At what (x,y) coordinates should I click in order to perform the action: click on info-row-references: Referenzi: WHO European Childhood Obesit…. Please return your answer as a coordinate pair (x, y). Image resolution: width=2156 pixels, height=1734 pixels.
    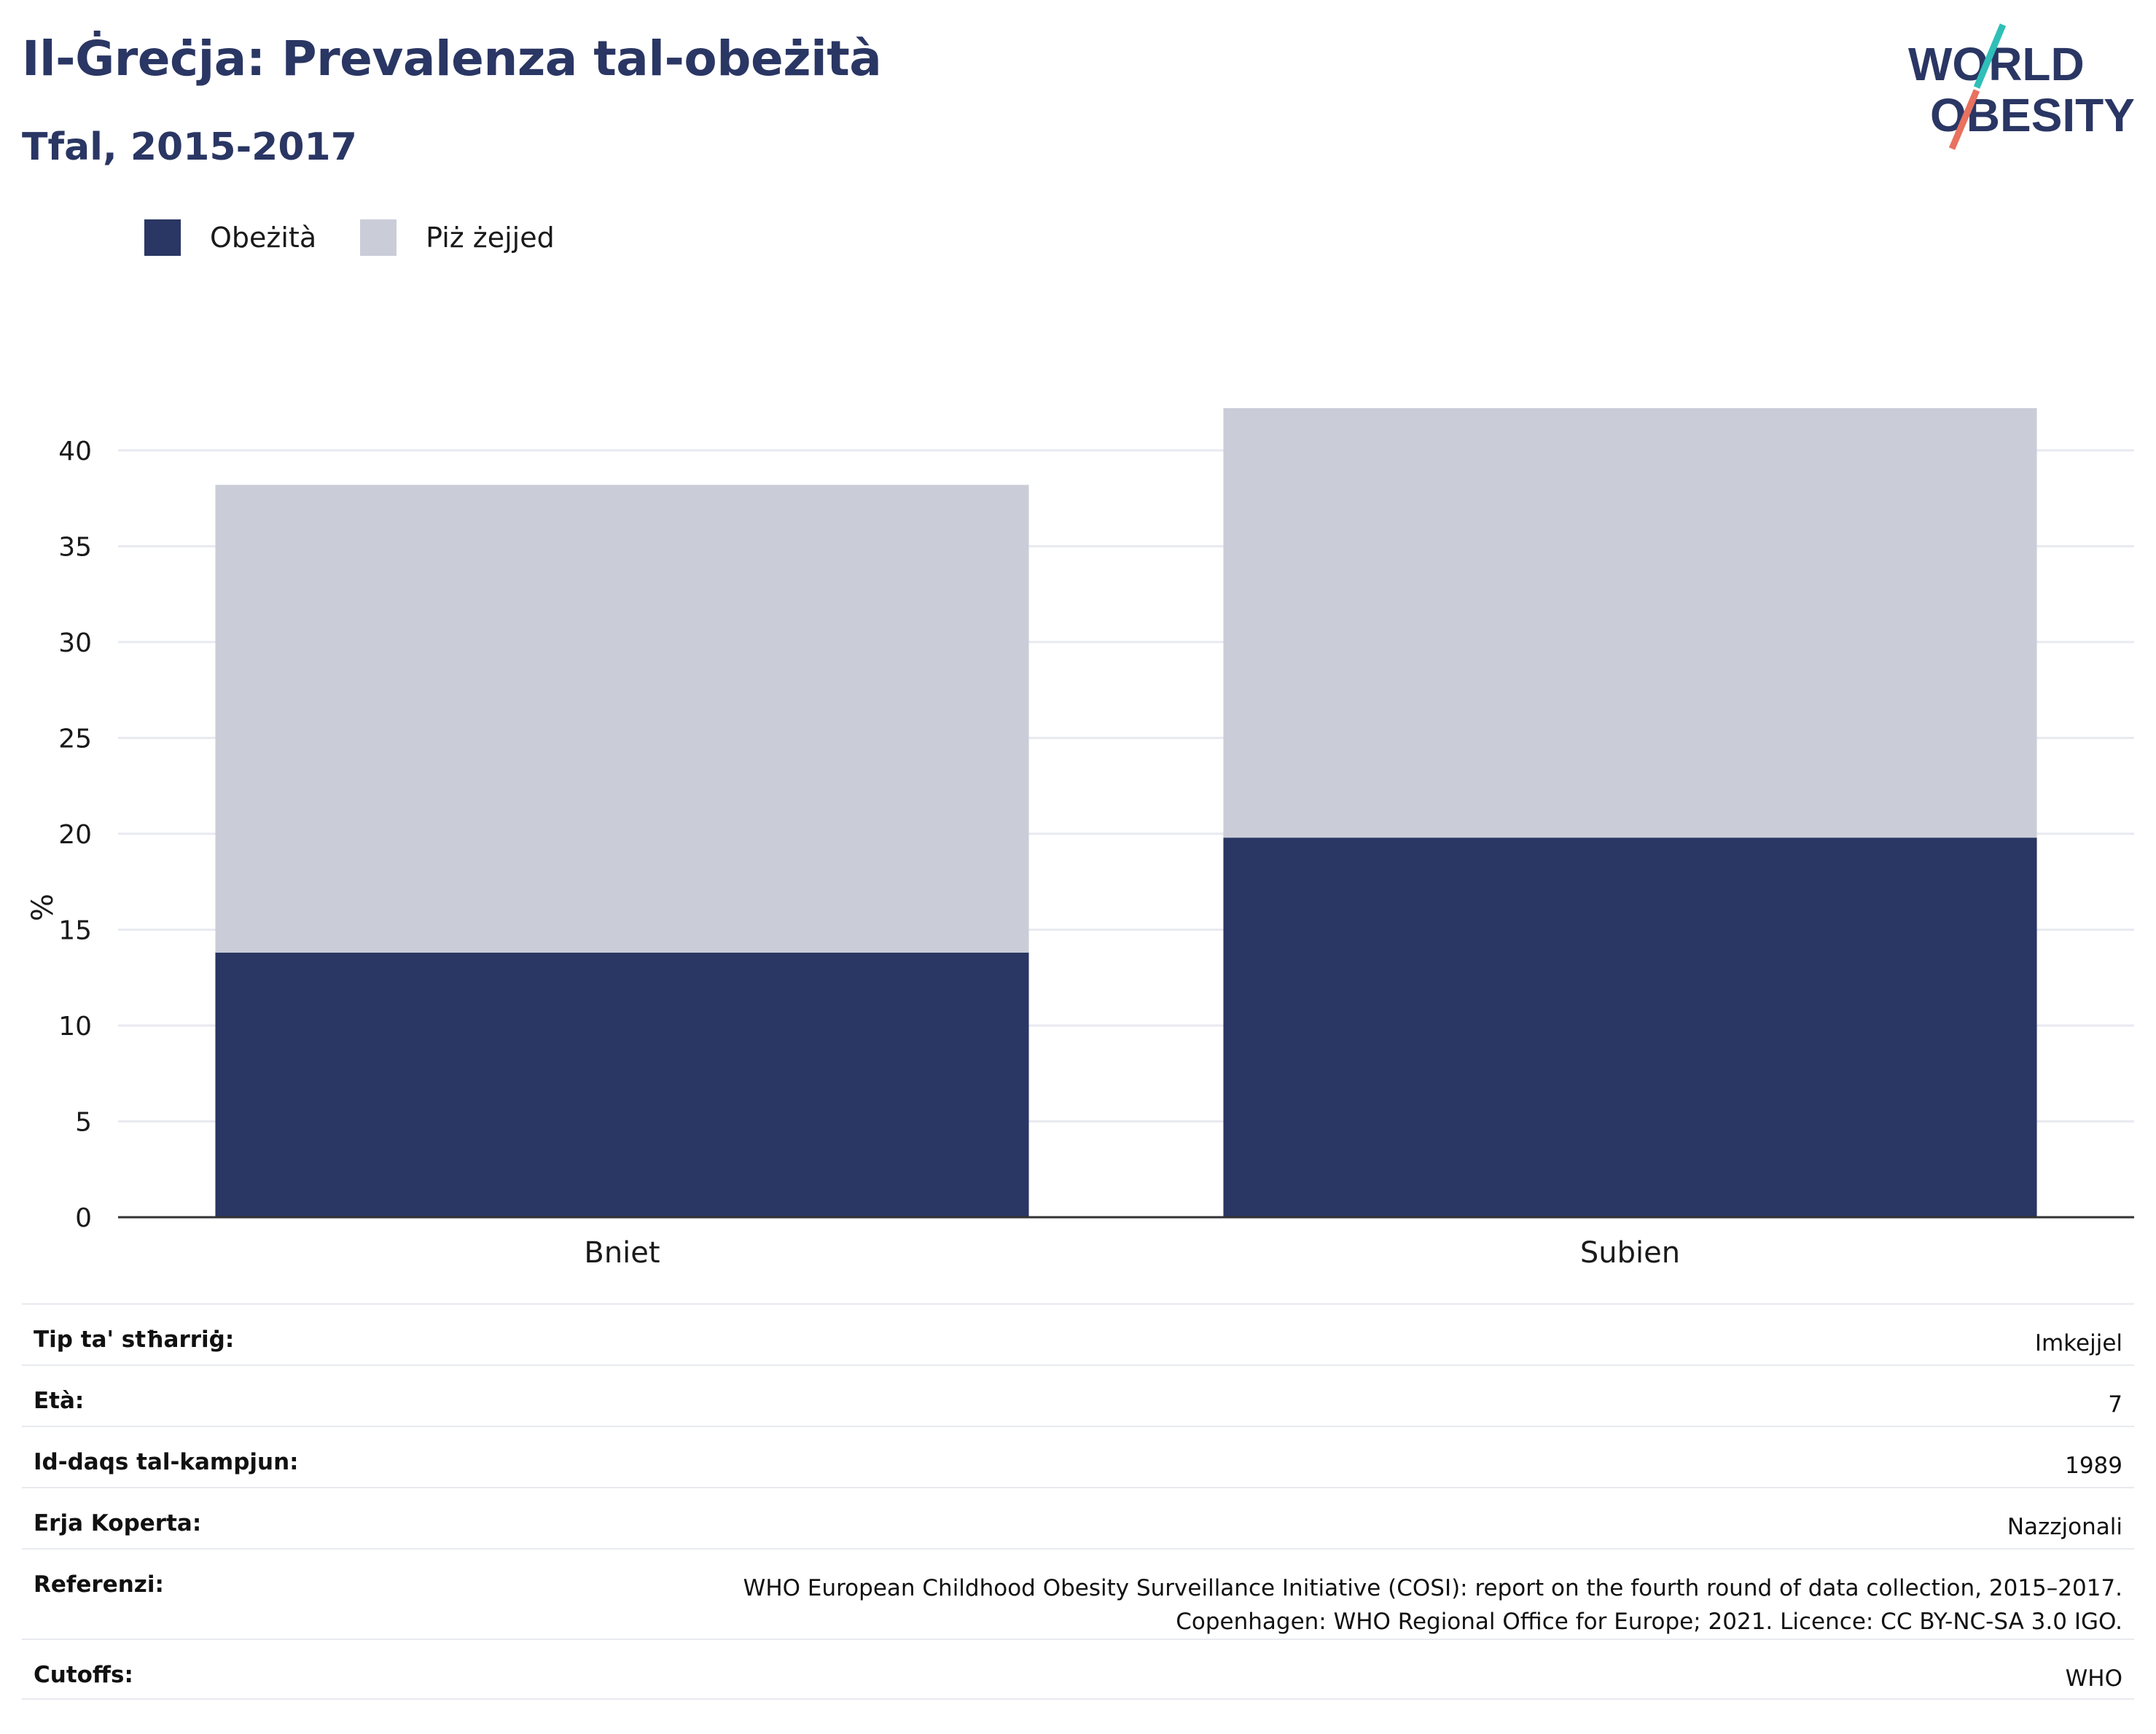
    Looking at the image, I should click on (1078, 1593).